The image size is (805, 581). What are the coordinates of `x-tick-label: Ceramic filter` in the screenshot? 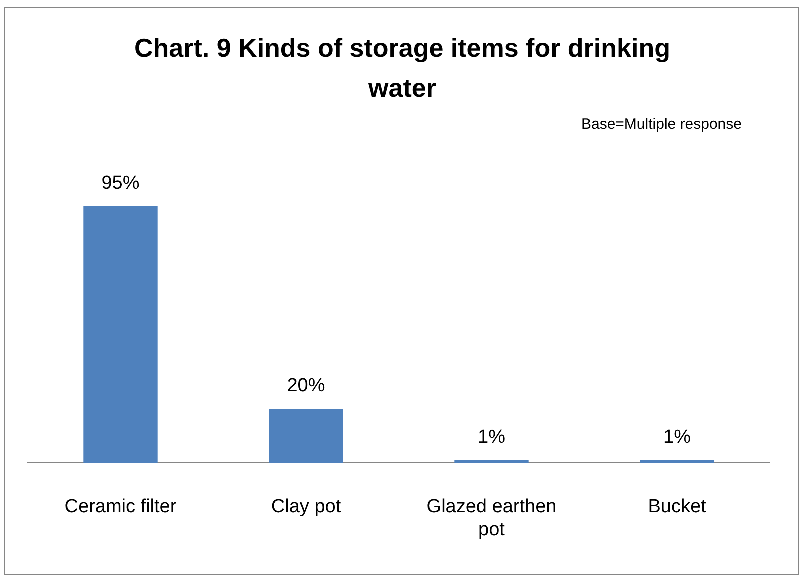 It's located at (121, 507).